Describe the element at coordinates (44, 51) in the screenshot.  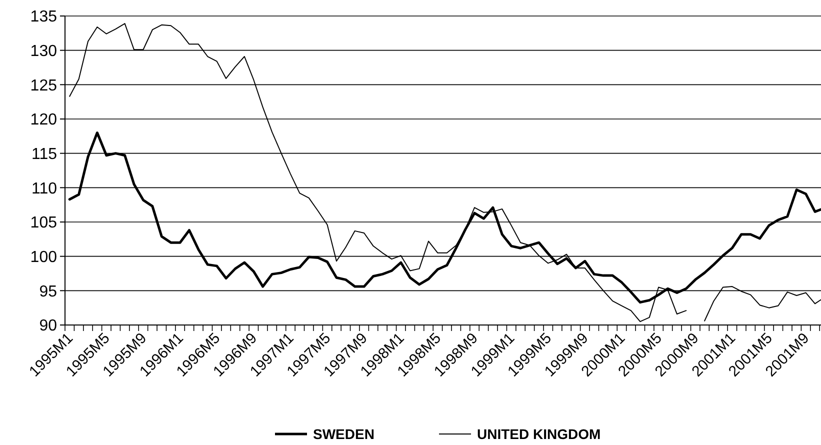
I see `y-tick-label: 130` at that location.